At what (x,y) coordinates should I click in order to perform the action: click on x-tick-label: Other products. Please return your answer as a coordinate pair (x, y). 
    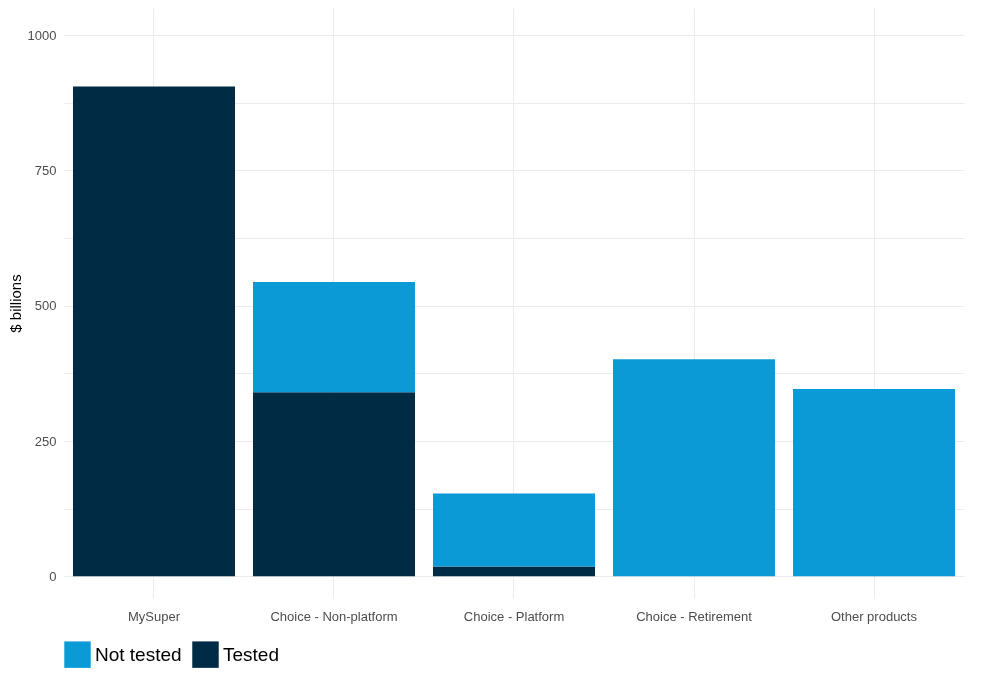
    Looking at the image, I should click on (874, 616).